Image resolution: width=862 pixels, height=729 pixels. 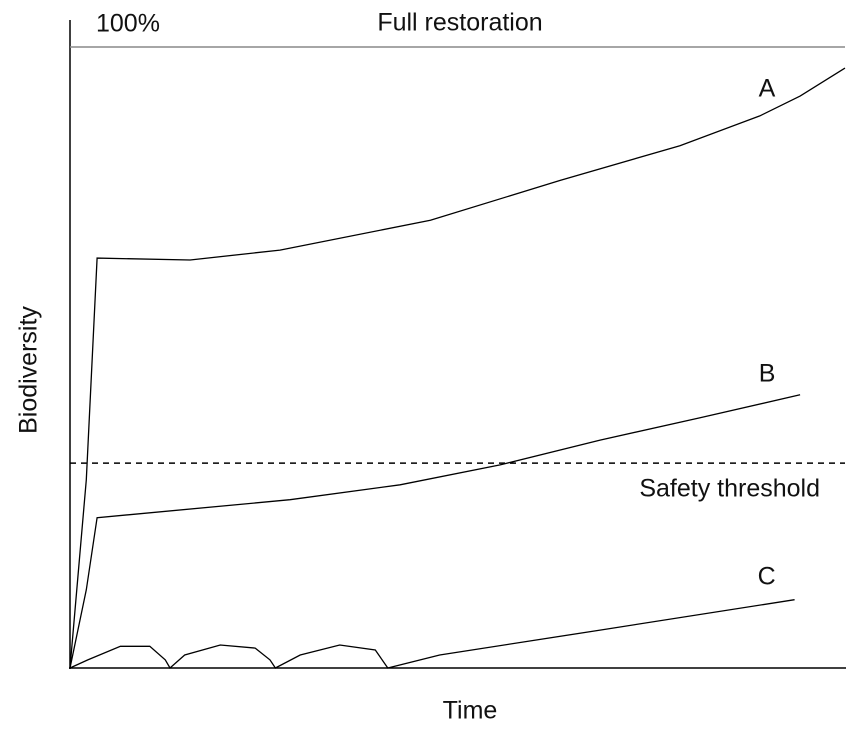 What do you see at coordinates (767, 89) in the screenshot?
I see `series-label: A` at bounding box center [767, 89].